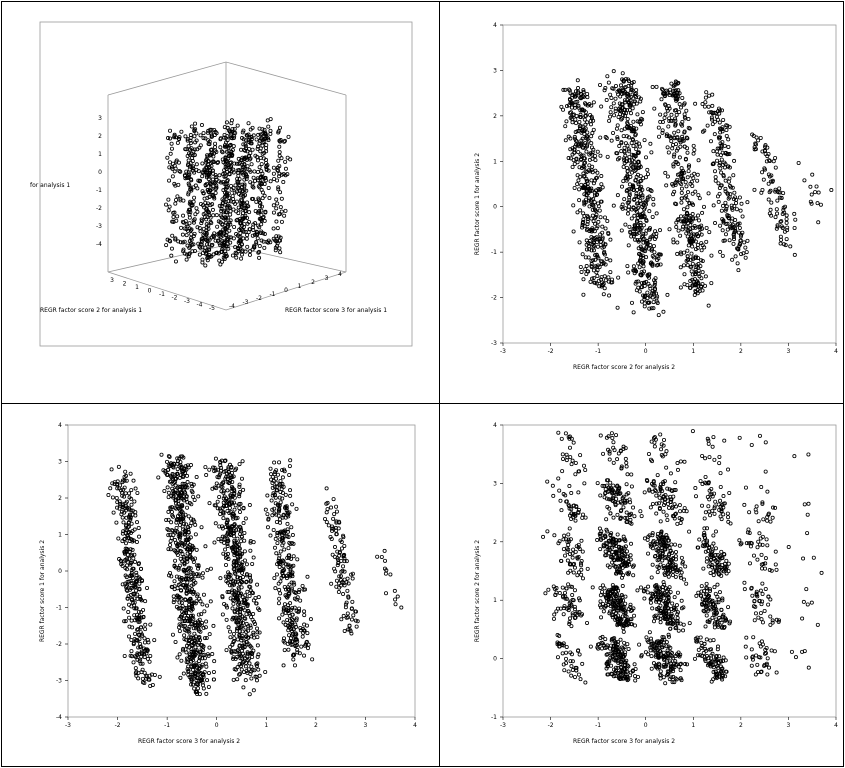  Describe the element at coordinates (60, 535) in the screenshot. I see `y-tick-label: 1` at that location.